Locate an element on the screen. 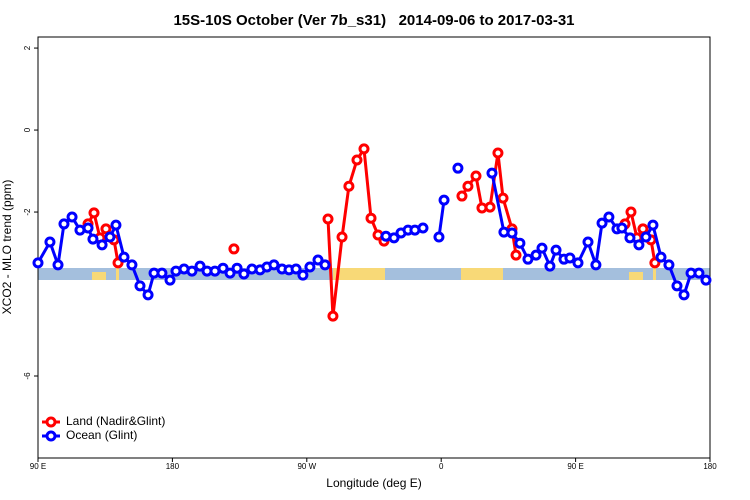 The width and height of the screenshot is (750, 500). y-axis-label: XCO2 - MLO trend (ppm) is located at coordinates (7, 247).